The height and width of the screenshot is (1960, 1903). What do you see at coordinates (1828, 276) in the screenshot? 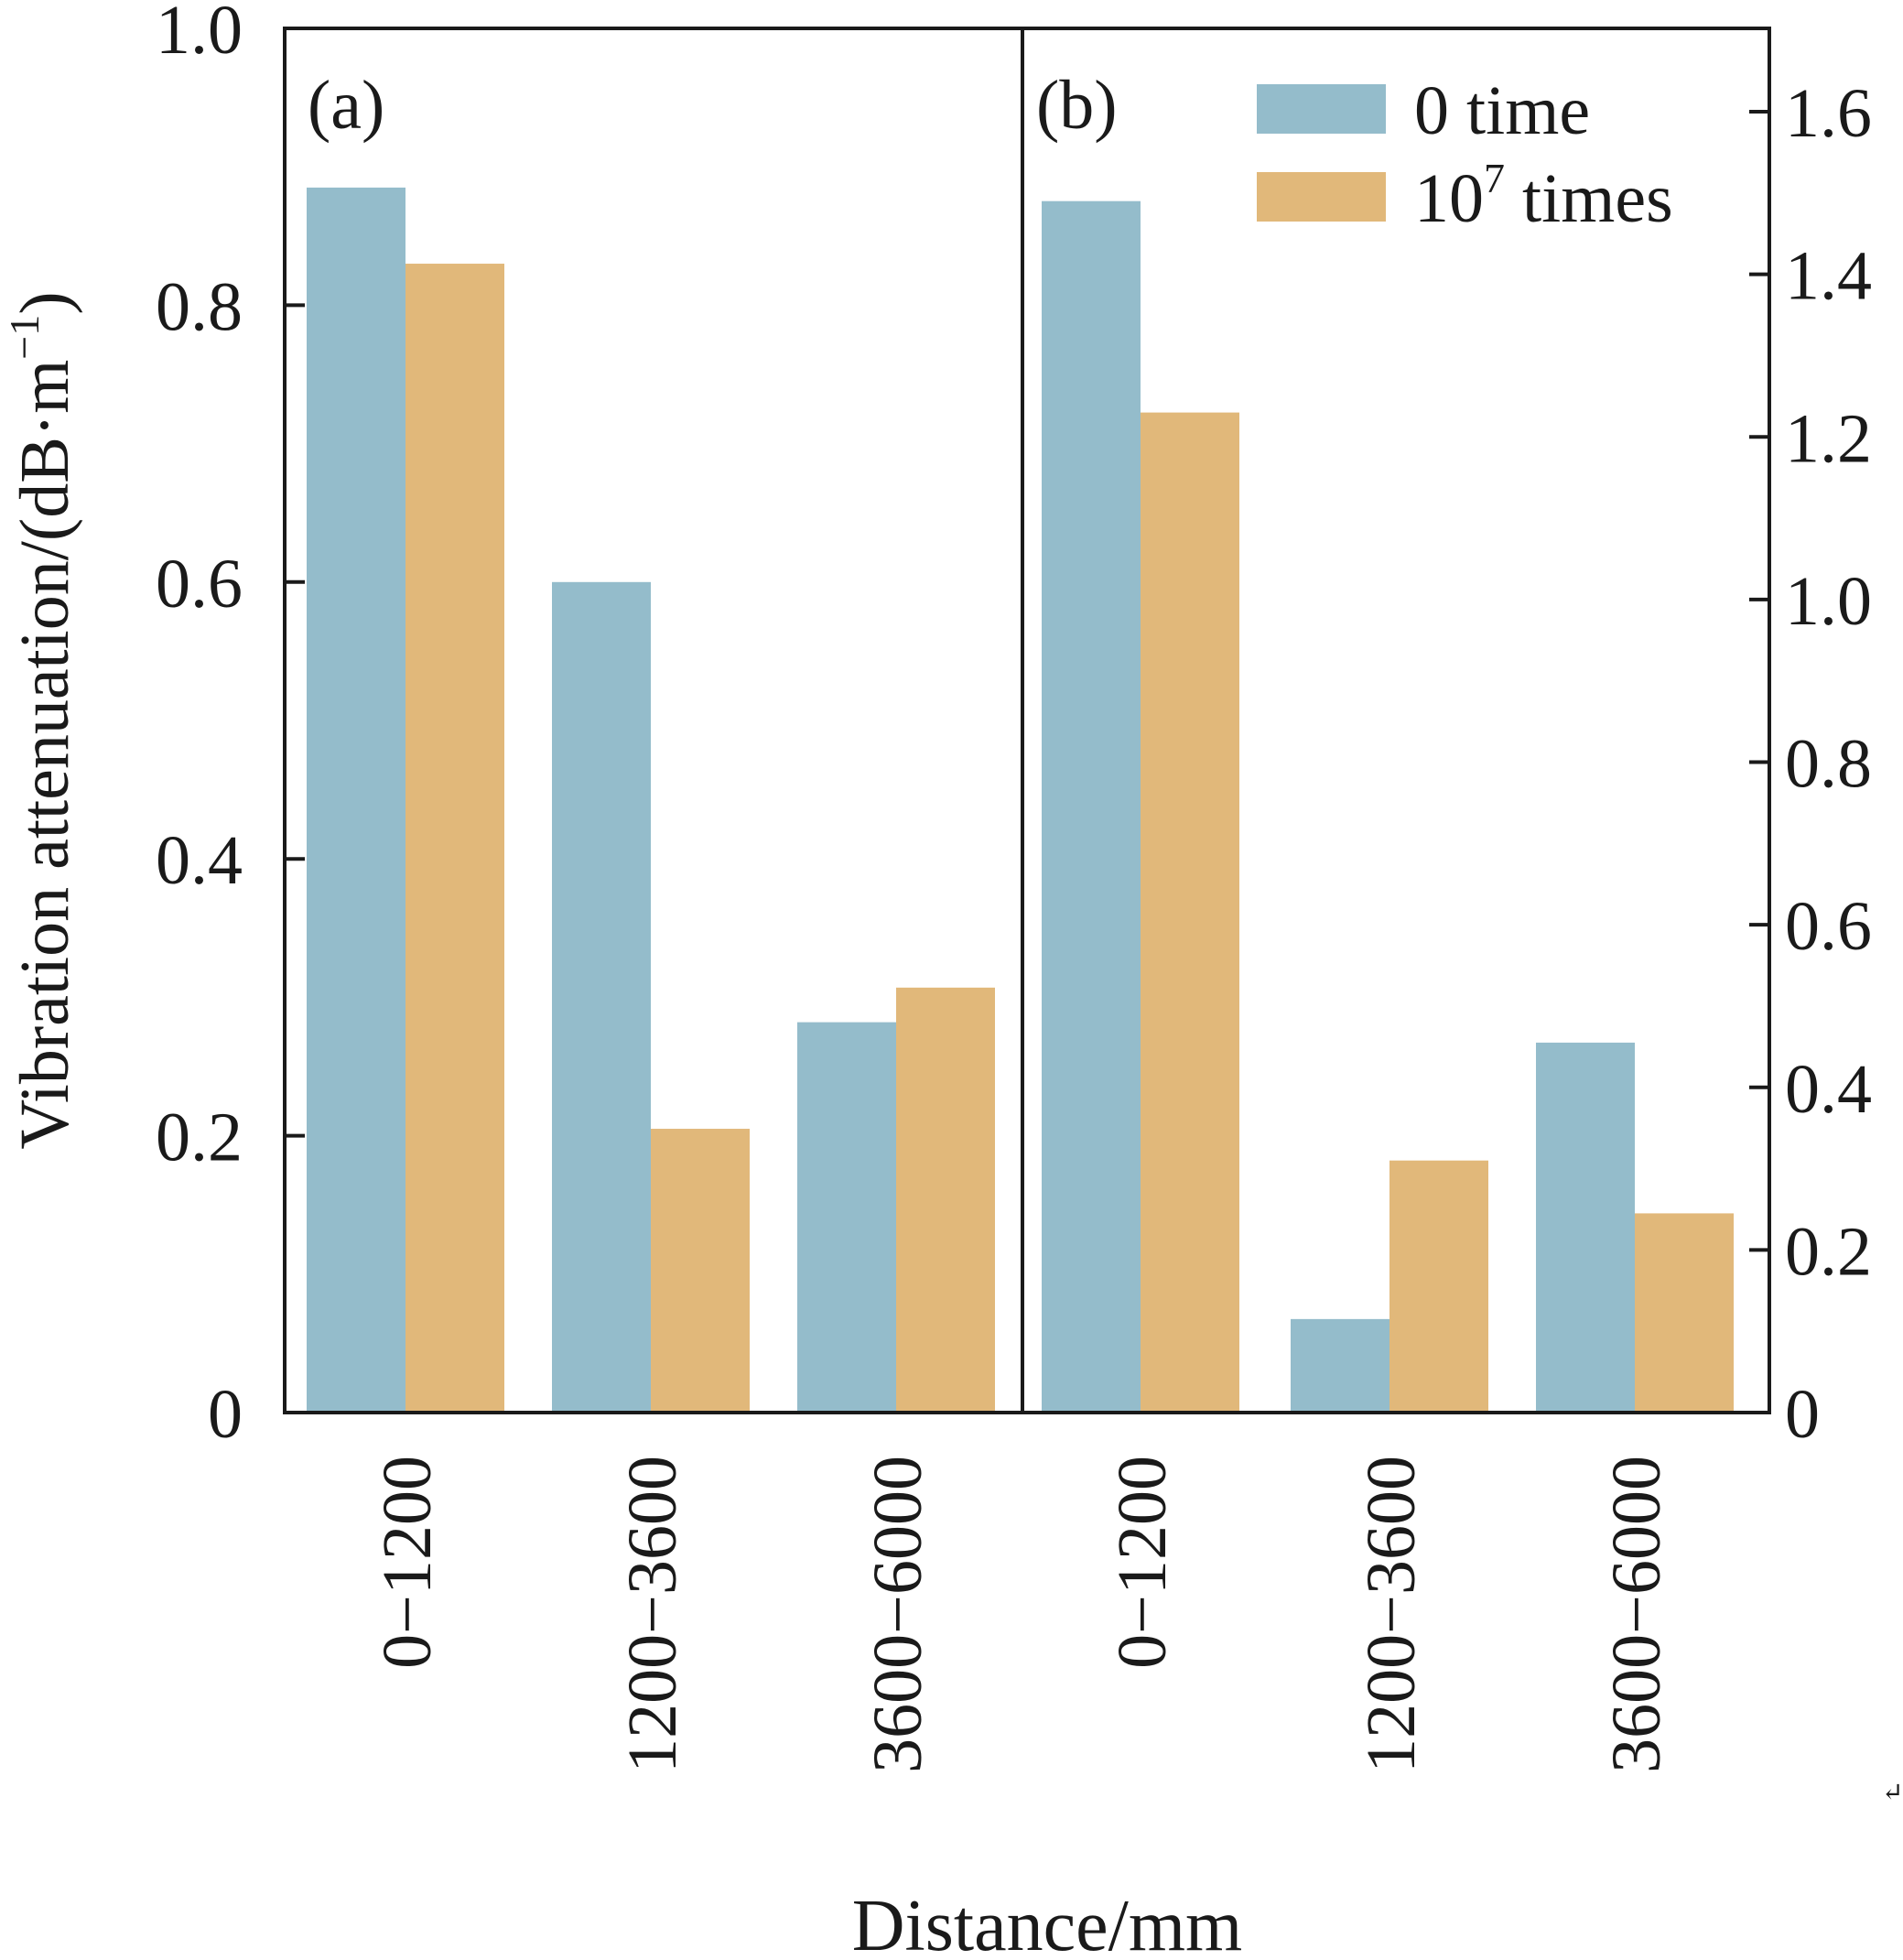
I see `y-tick-label-right-7: 1.4` at bounding box center [1828, 276].